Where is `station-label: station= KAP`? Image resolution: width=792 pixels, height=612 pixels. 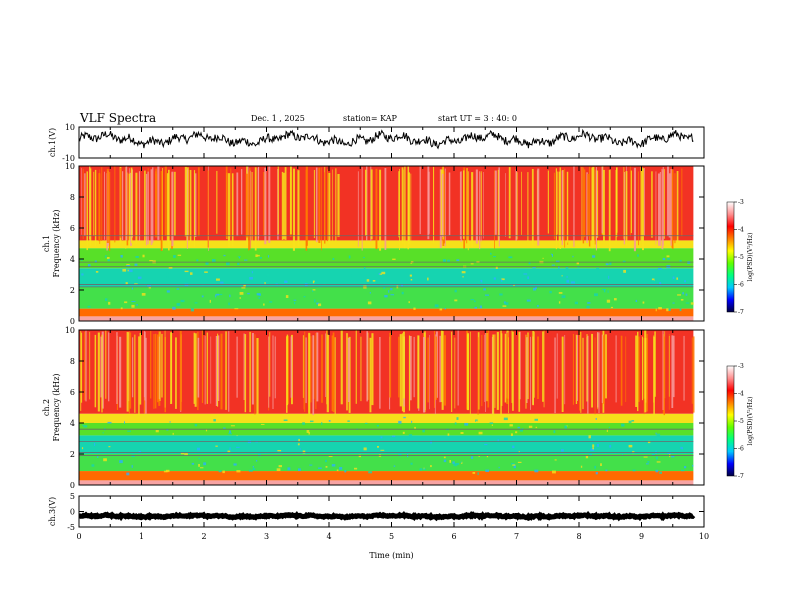
station-label: station= KAP is located at coordinates (370, 118).